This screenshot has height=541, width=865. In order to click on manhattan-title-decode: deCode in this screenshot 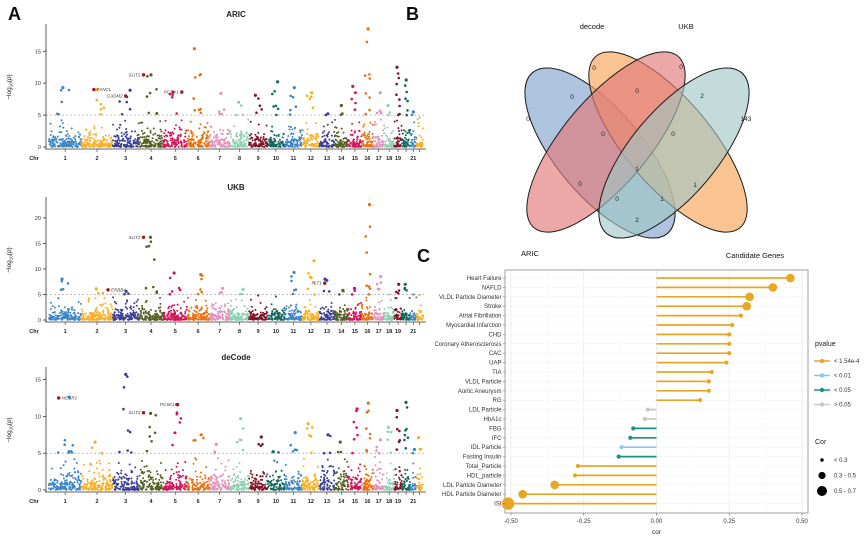, I will do `click(236, 357)`.